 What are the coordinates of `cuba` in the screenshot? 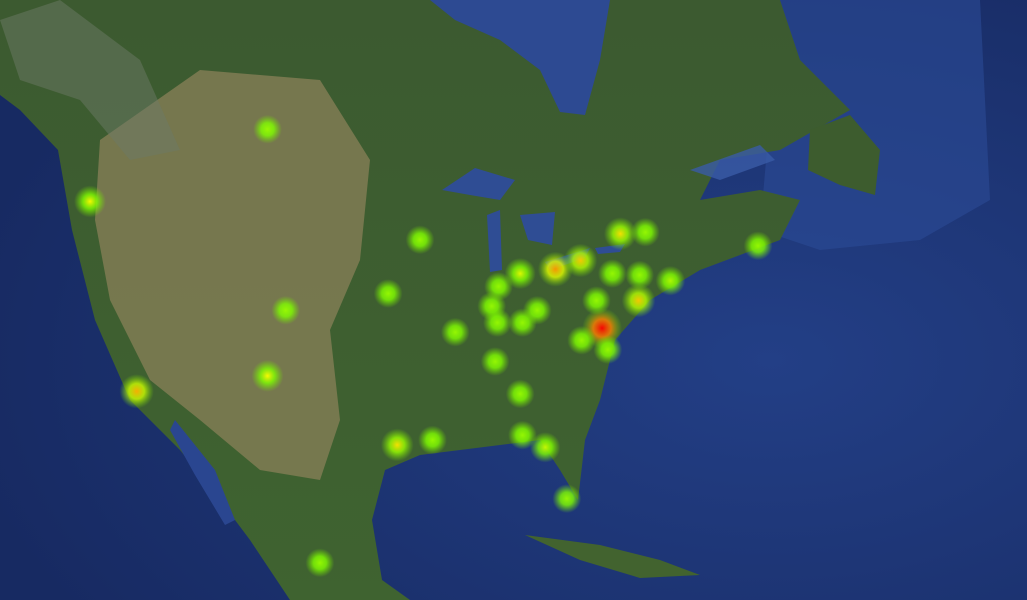 It's located at (612, 556).